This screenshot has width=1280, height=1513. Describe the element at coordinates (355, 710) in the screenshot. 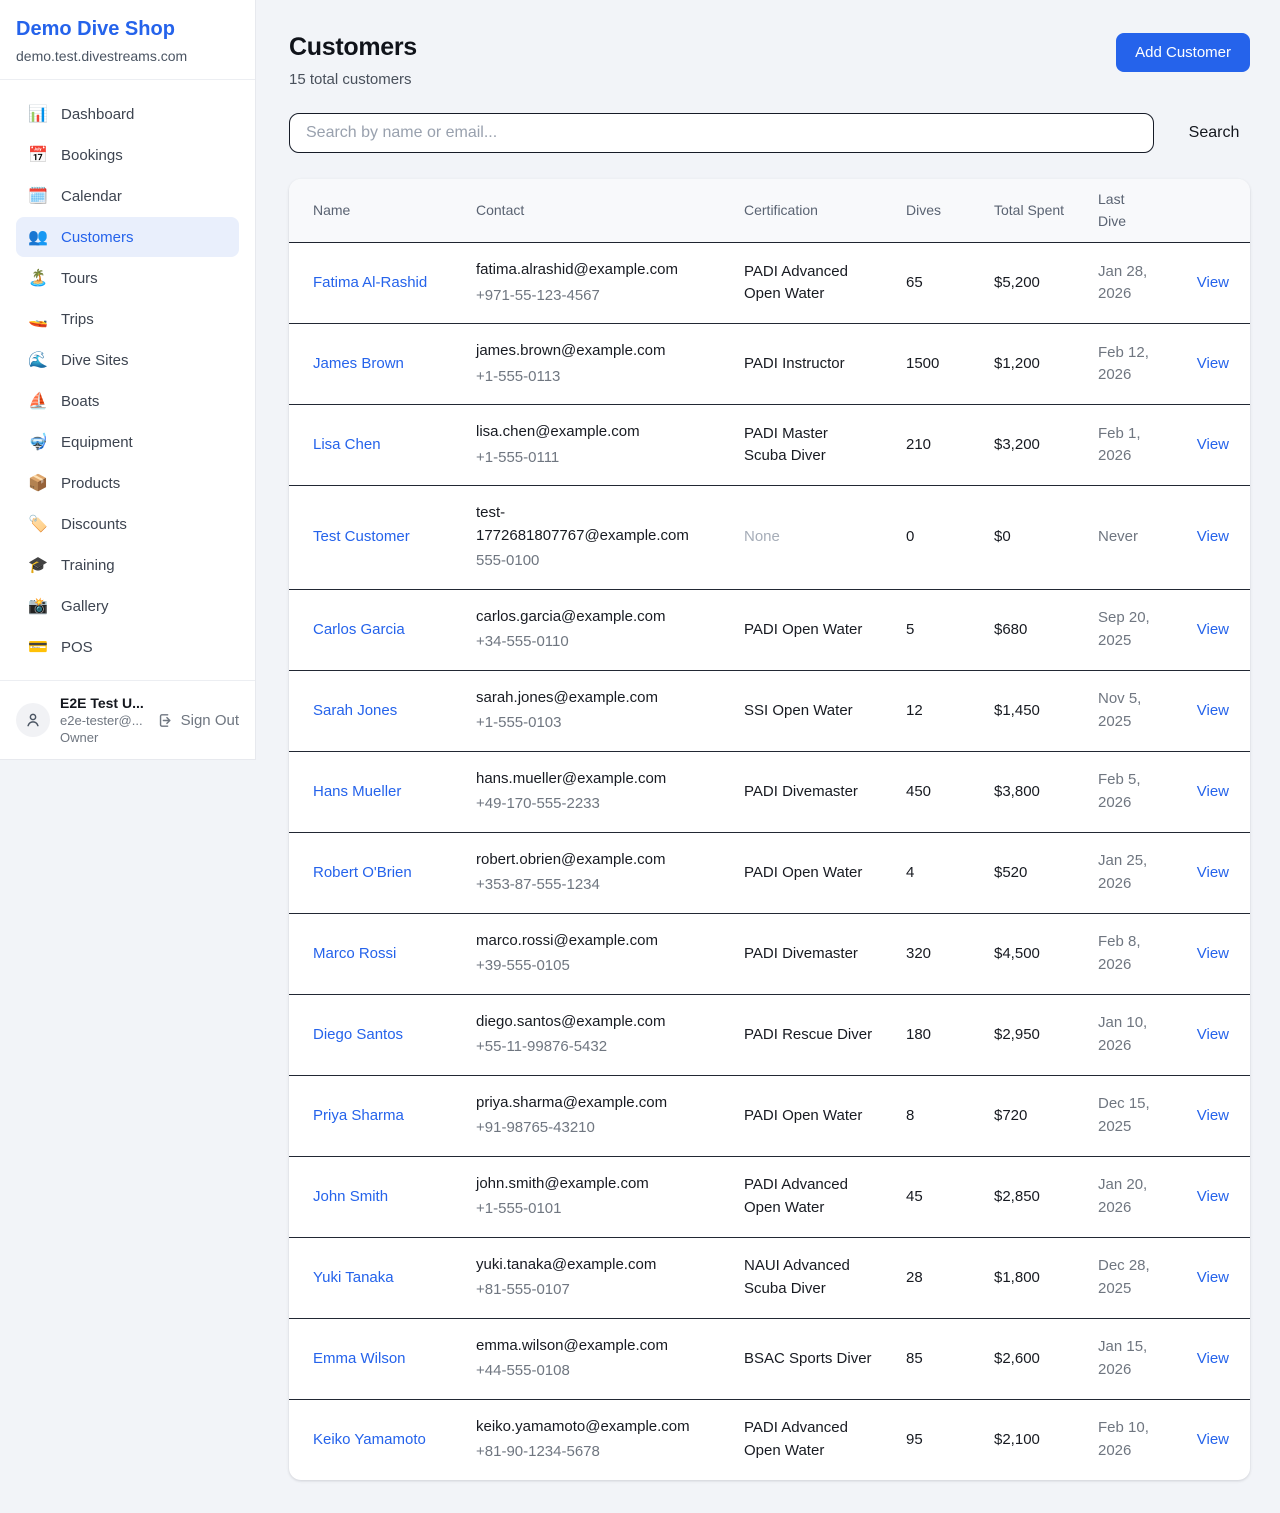

I see `customer-name-link: Sarah Jones` at that location.